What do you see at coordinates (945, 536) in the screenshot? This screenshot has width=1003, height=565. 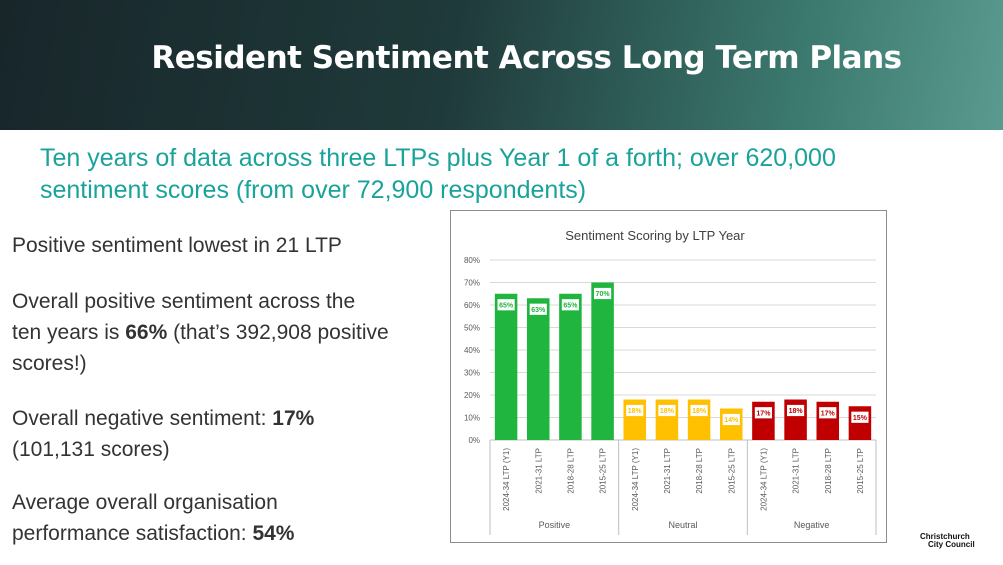 I see `logo-text: Christchurch` at bounding box center [945, 536].